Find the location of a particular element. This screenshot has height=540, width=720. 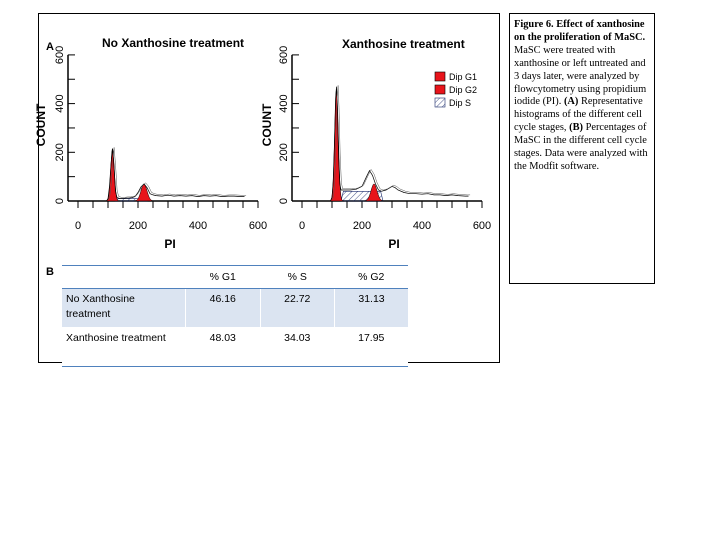

cell-g1: 46.16 is located at coordinates (223, 308).